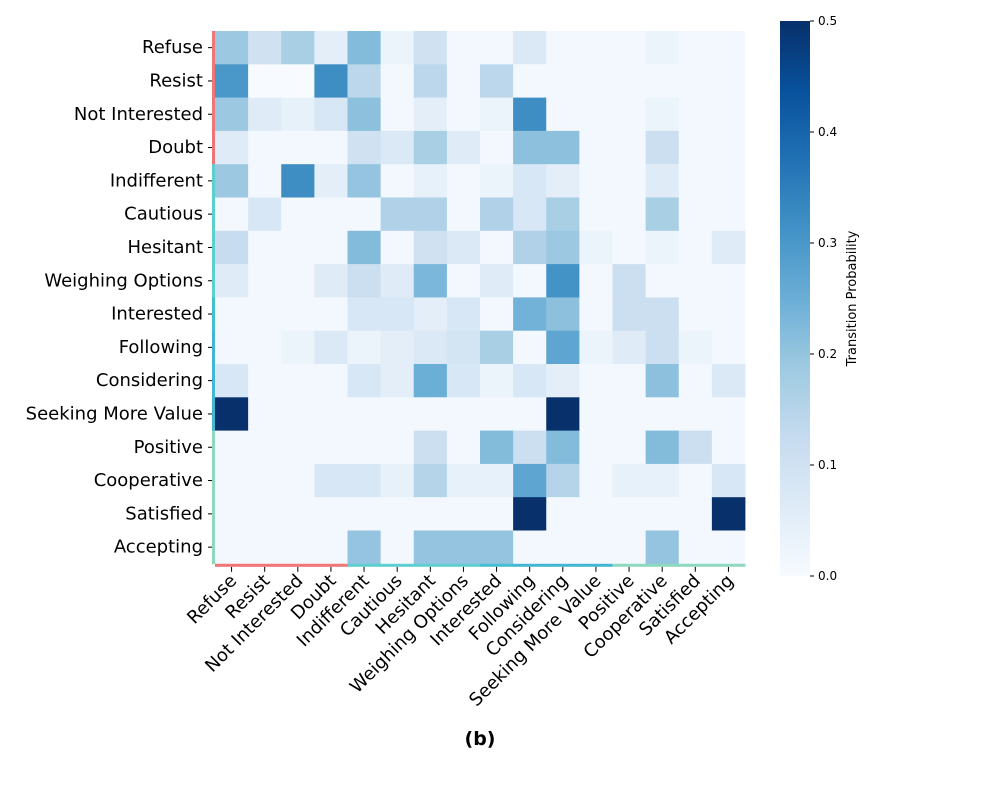 This screenshot has height=800, width=1000. Describe the element at coordinates (148, 480) in the screenshot. I see `row-label: Cooperative` at that location.